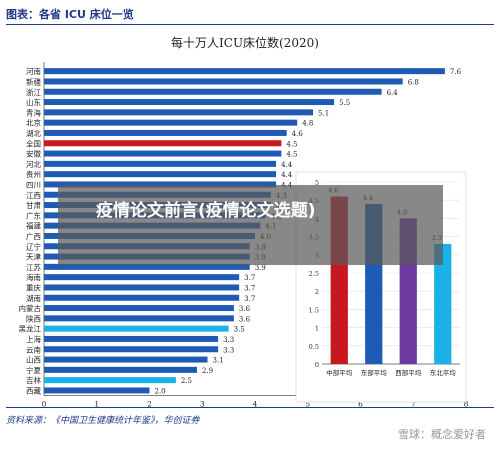 Image resolution: width=500 pixels, height=451 pixels. Describe the element at coordinates (228, 340) in the screenshot. I see `value-label-26: 3.3` at that location.